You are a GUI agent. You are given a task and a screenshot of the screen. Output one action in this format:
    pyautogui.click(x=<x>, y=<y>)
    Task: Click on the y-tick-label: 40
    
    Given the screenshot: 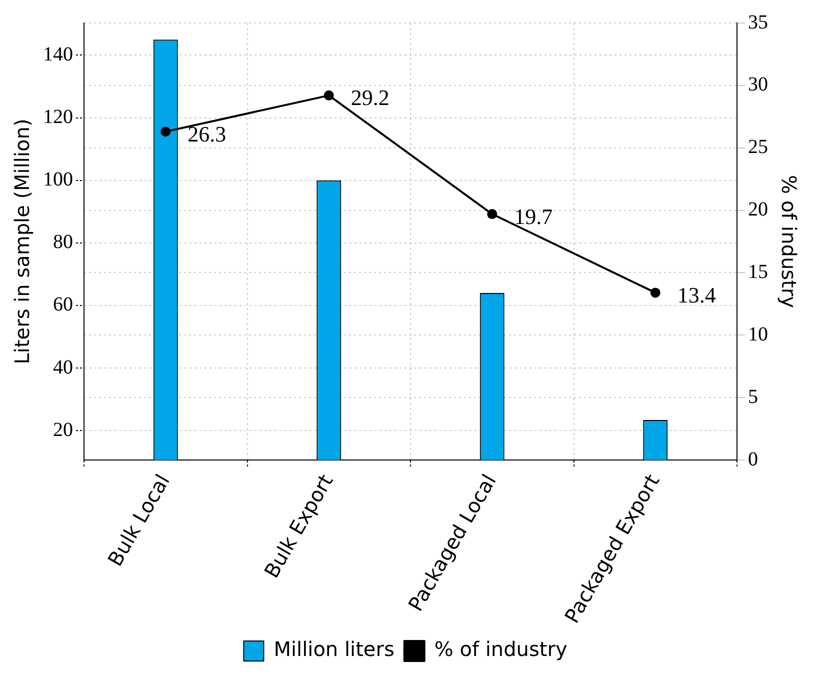 What is the action you would take?
    pyautogui.click(x=63, y=367)
    